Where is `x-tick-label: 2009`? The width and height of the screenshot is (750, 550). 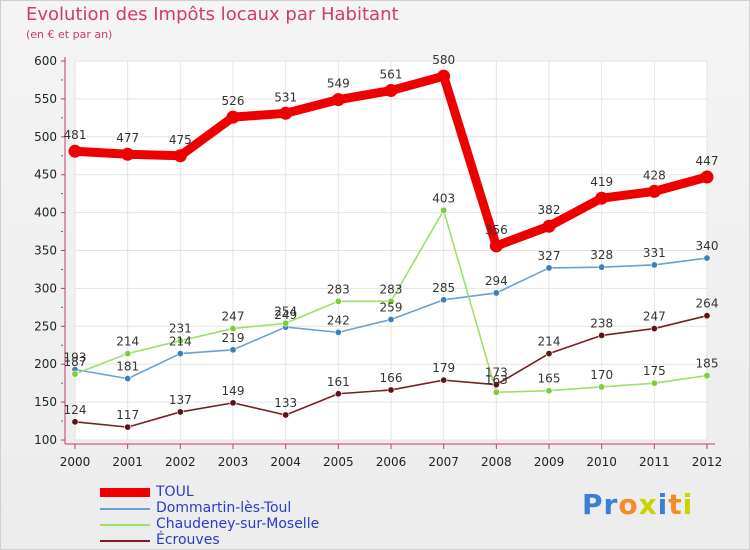
x-tick-label: 2009 is located at coordinates (549, 462).